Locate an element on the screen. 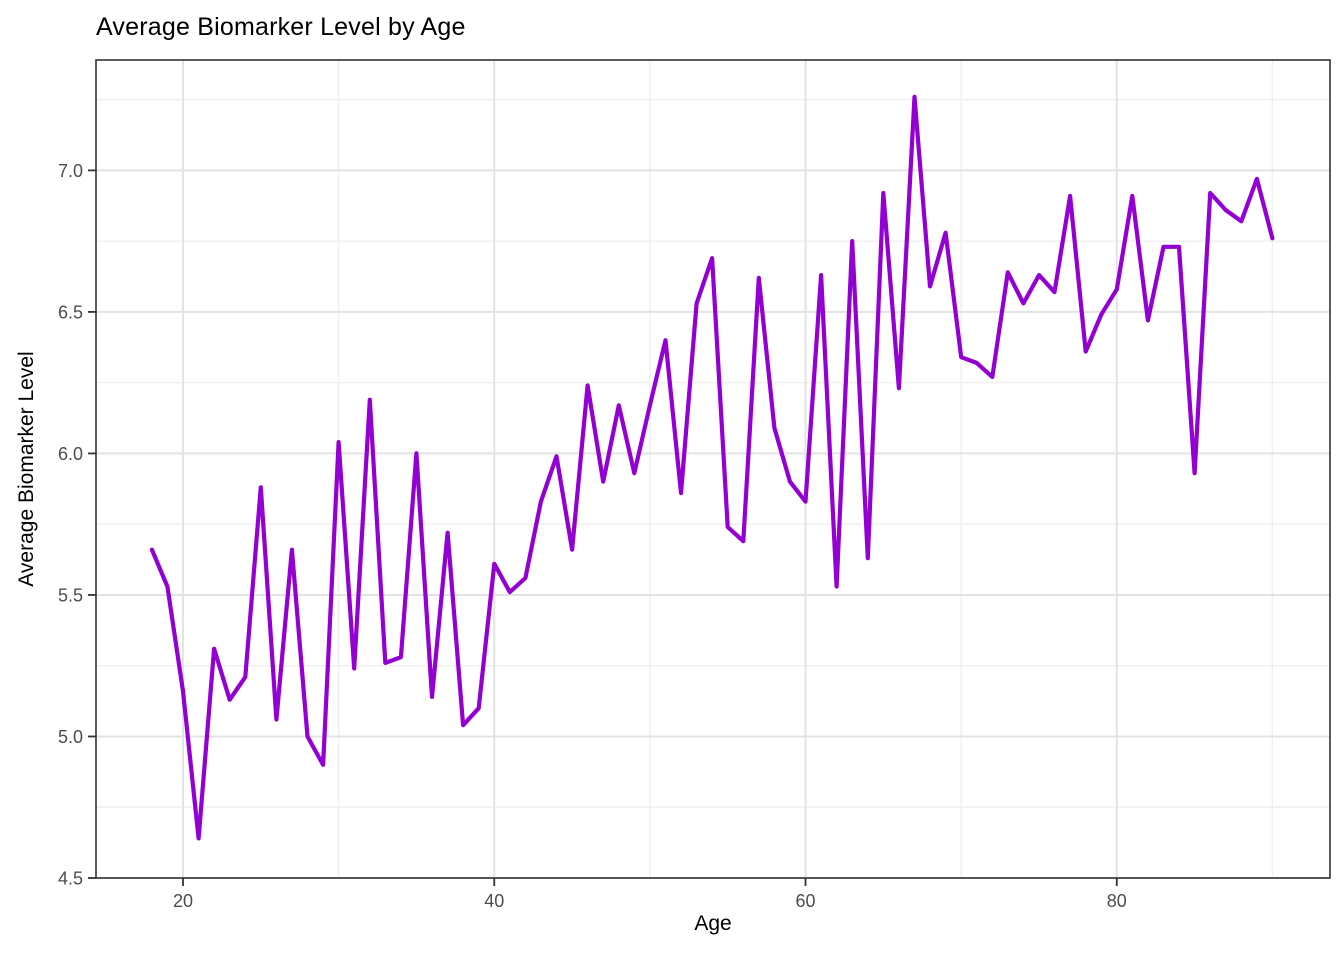  x-tick-label: 40 is located at coordinates (494, 901).